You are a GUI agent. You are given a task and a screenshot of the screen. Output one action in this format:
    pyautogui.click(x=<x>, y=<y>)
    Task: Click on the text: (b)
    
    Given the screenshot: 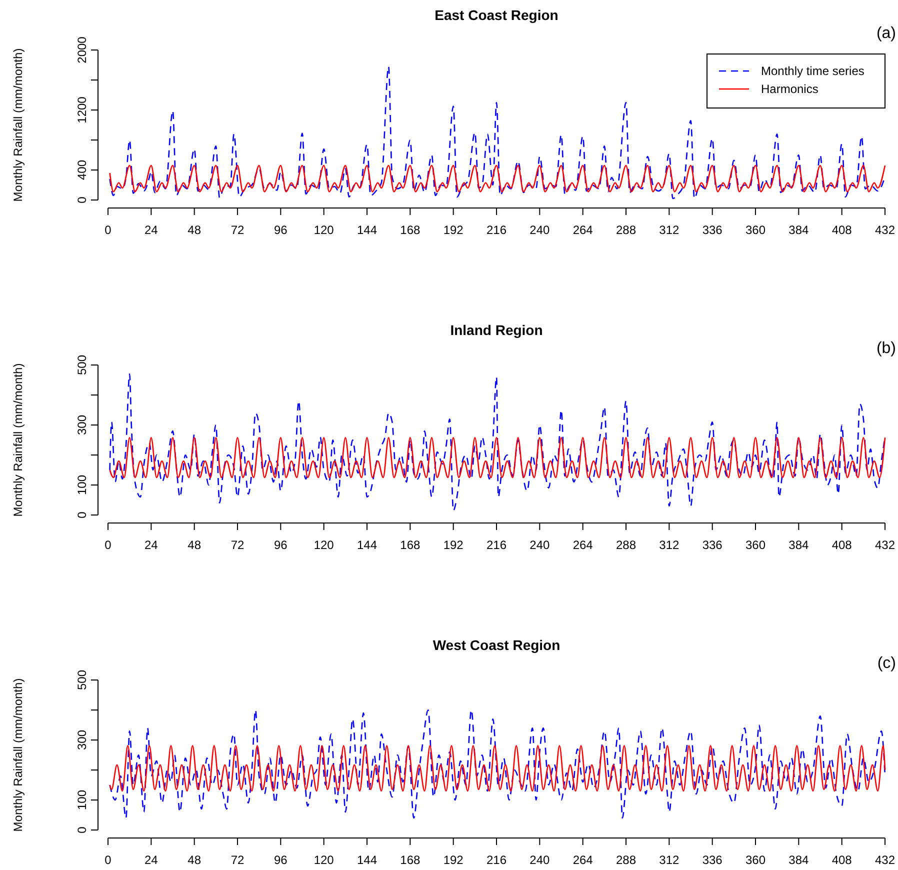 What is the action you would take?
    pyautogui.click(x=886, y=348)
    